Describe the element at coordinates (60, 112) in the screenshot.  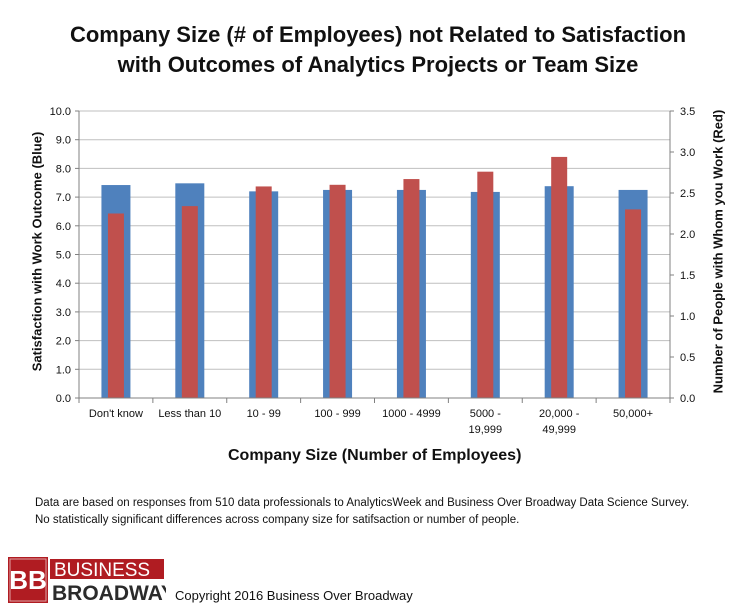
I see `y-left-tick-label: 10.0` at that location.